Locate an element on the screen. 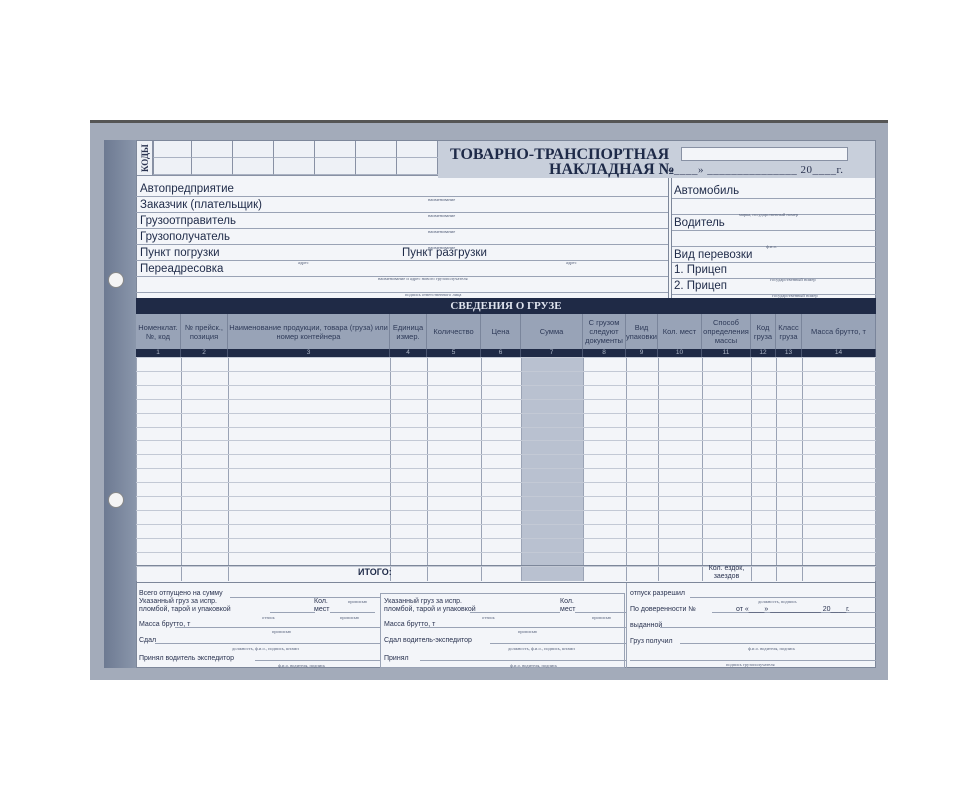 The height and width of the screenshot is (800, 978). column-header: Цена is located at coordinates (501, 331).